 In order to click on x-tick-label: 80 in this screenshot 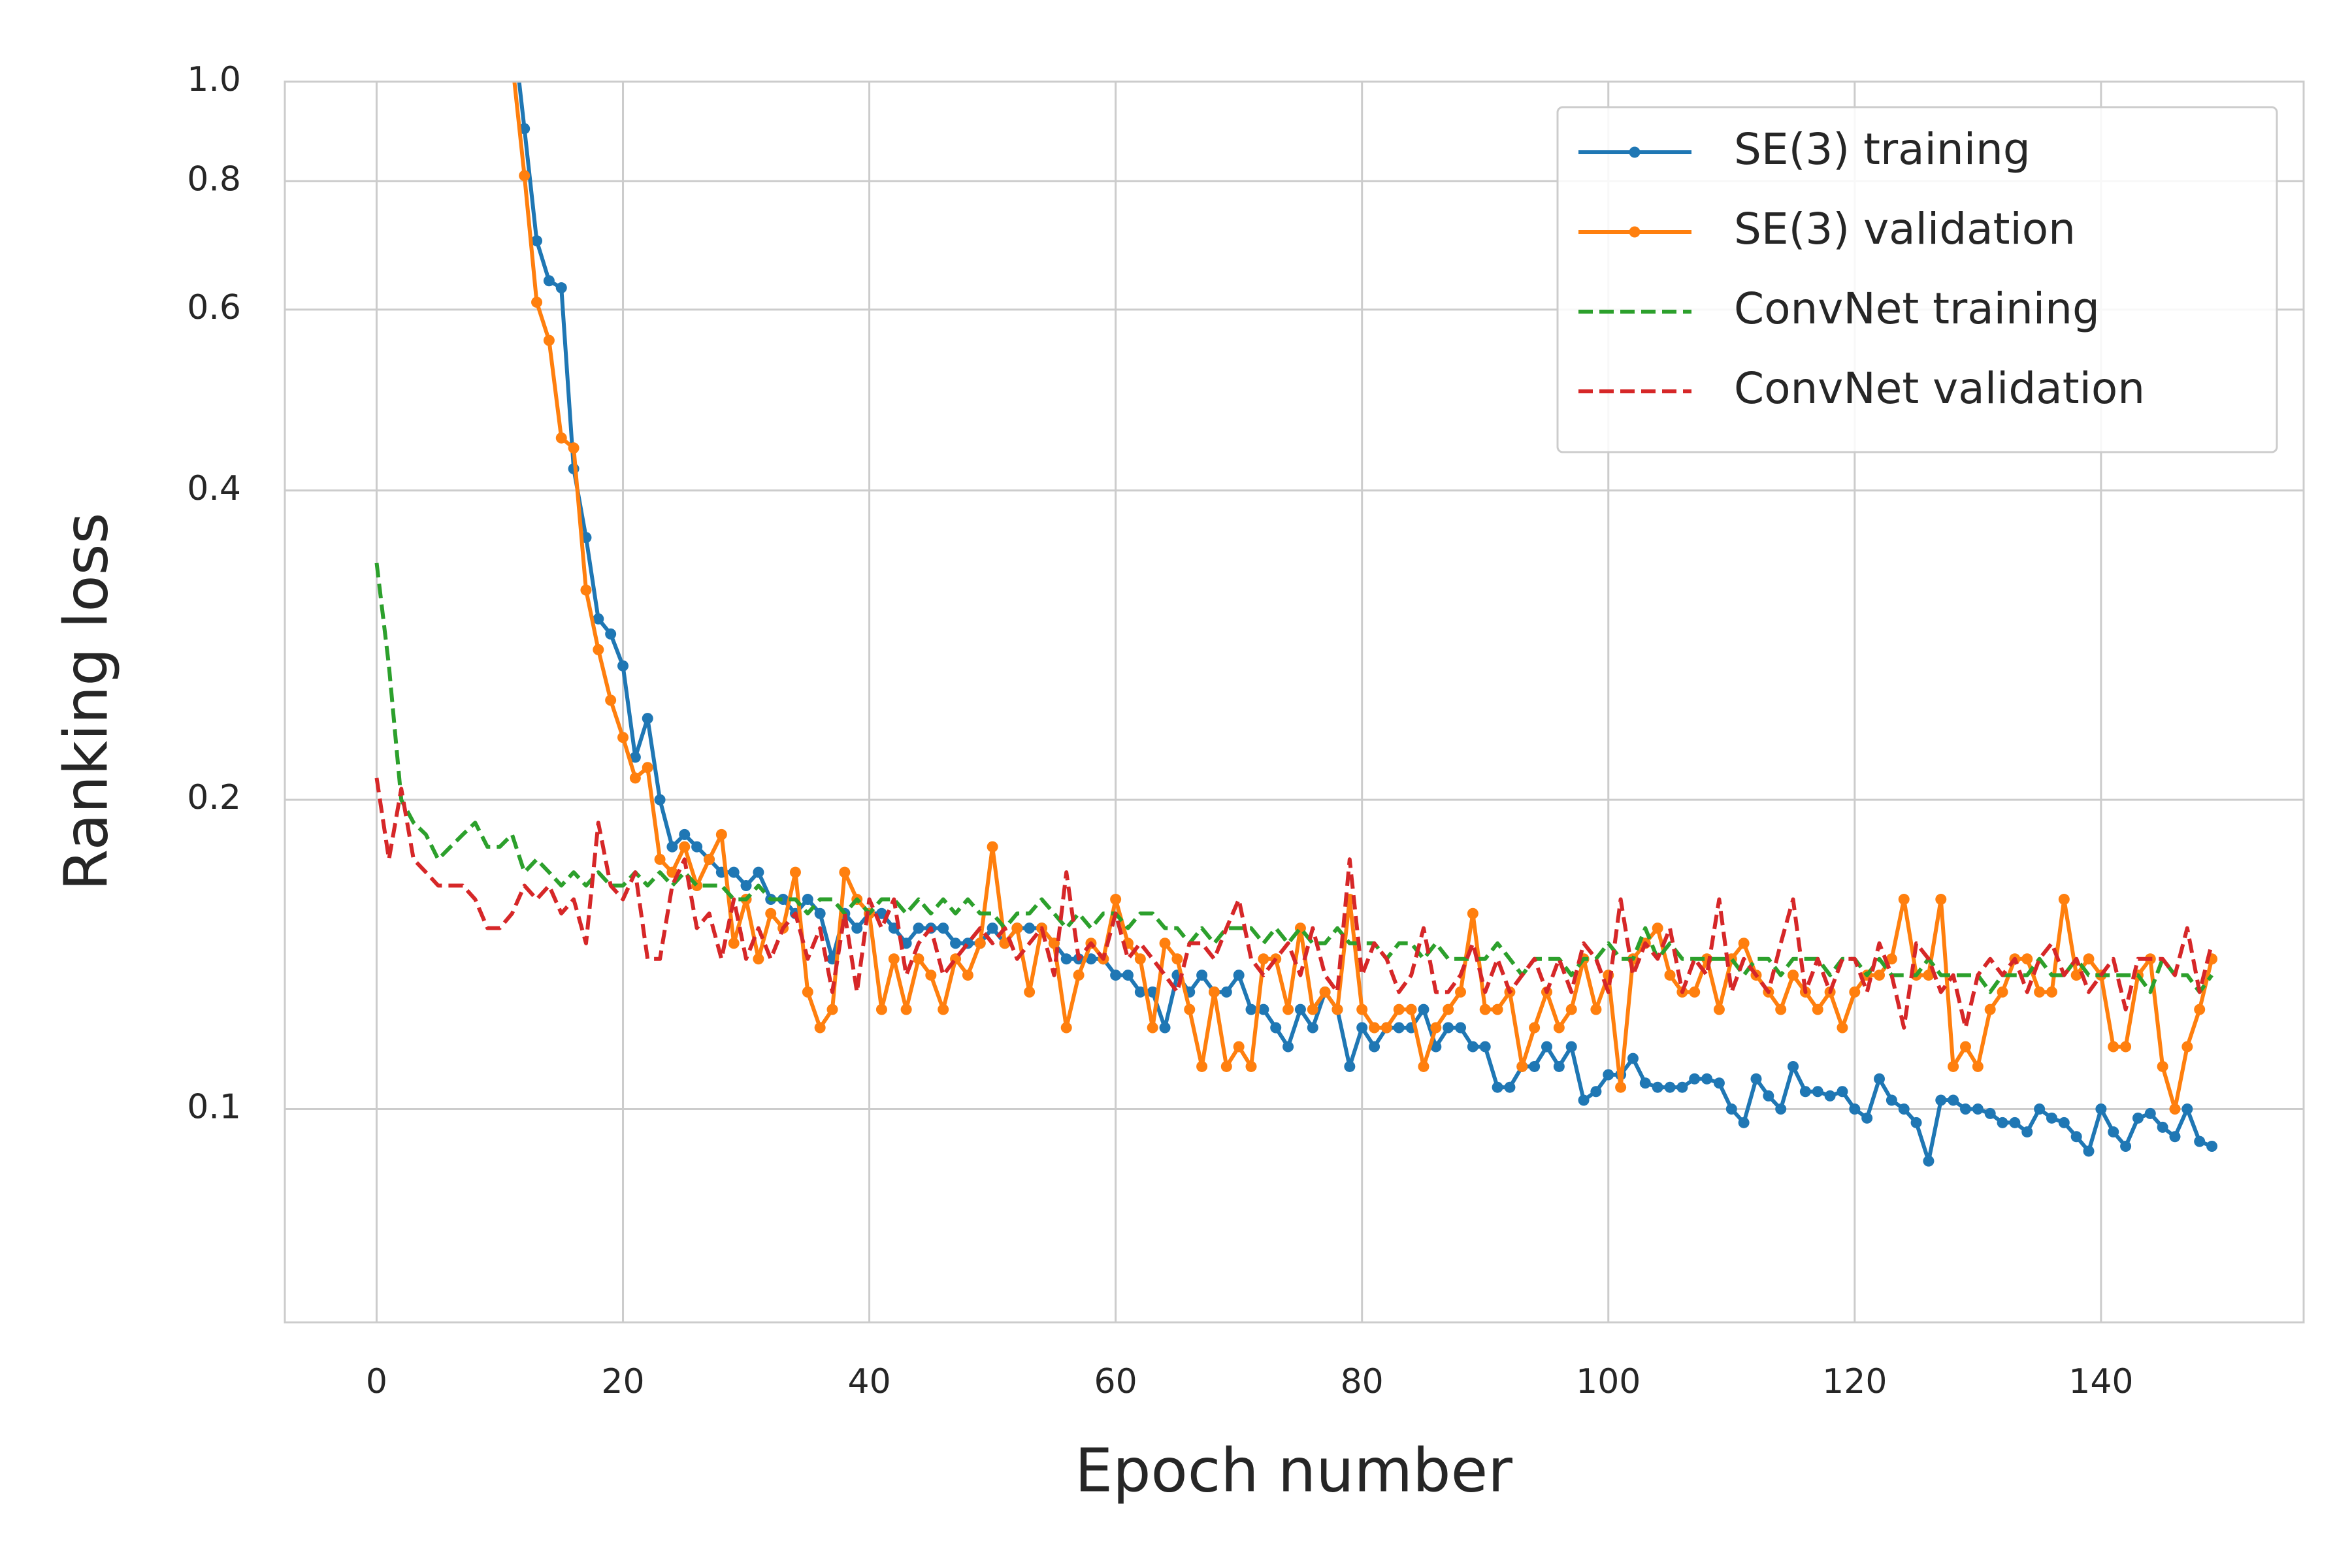, I will do `click(1362, 1381)`.